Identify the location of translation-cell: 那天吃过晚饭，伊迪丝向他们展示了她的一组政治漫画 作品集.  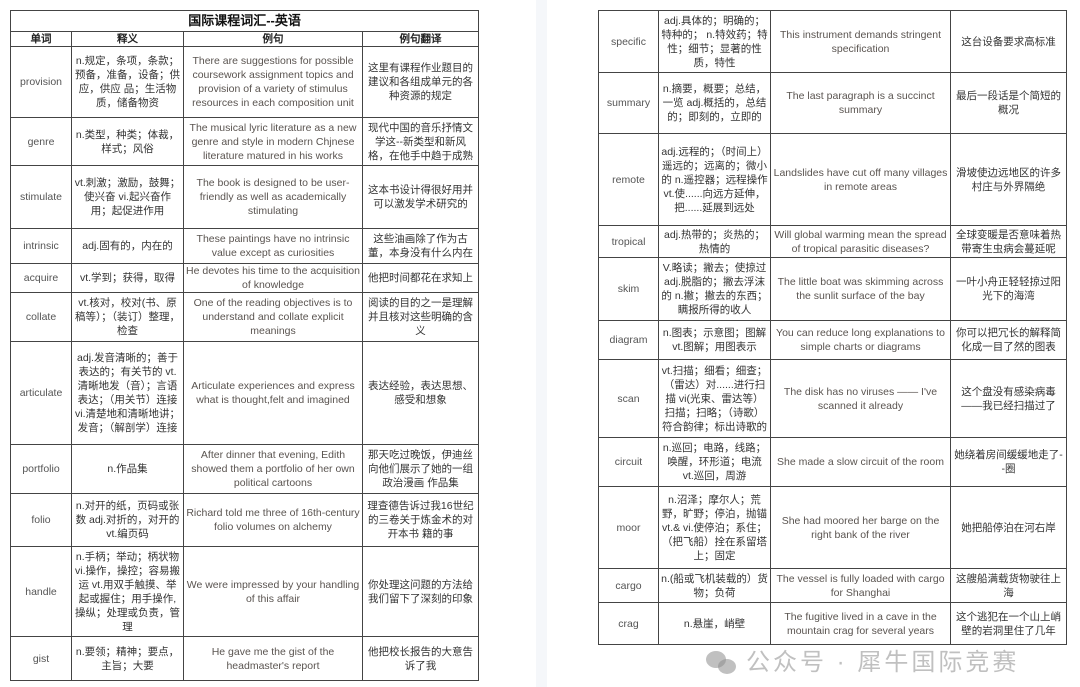
(420, 469).